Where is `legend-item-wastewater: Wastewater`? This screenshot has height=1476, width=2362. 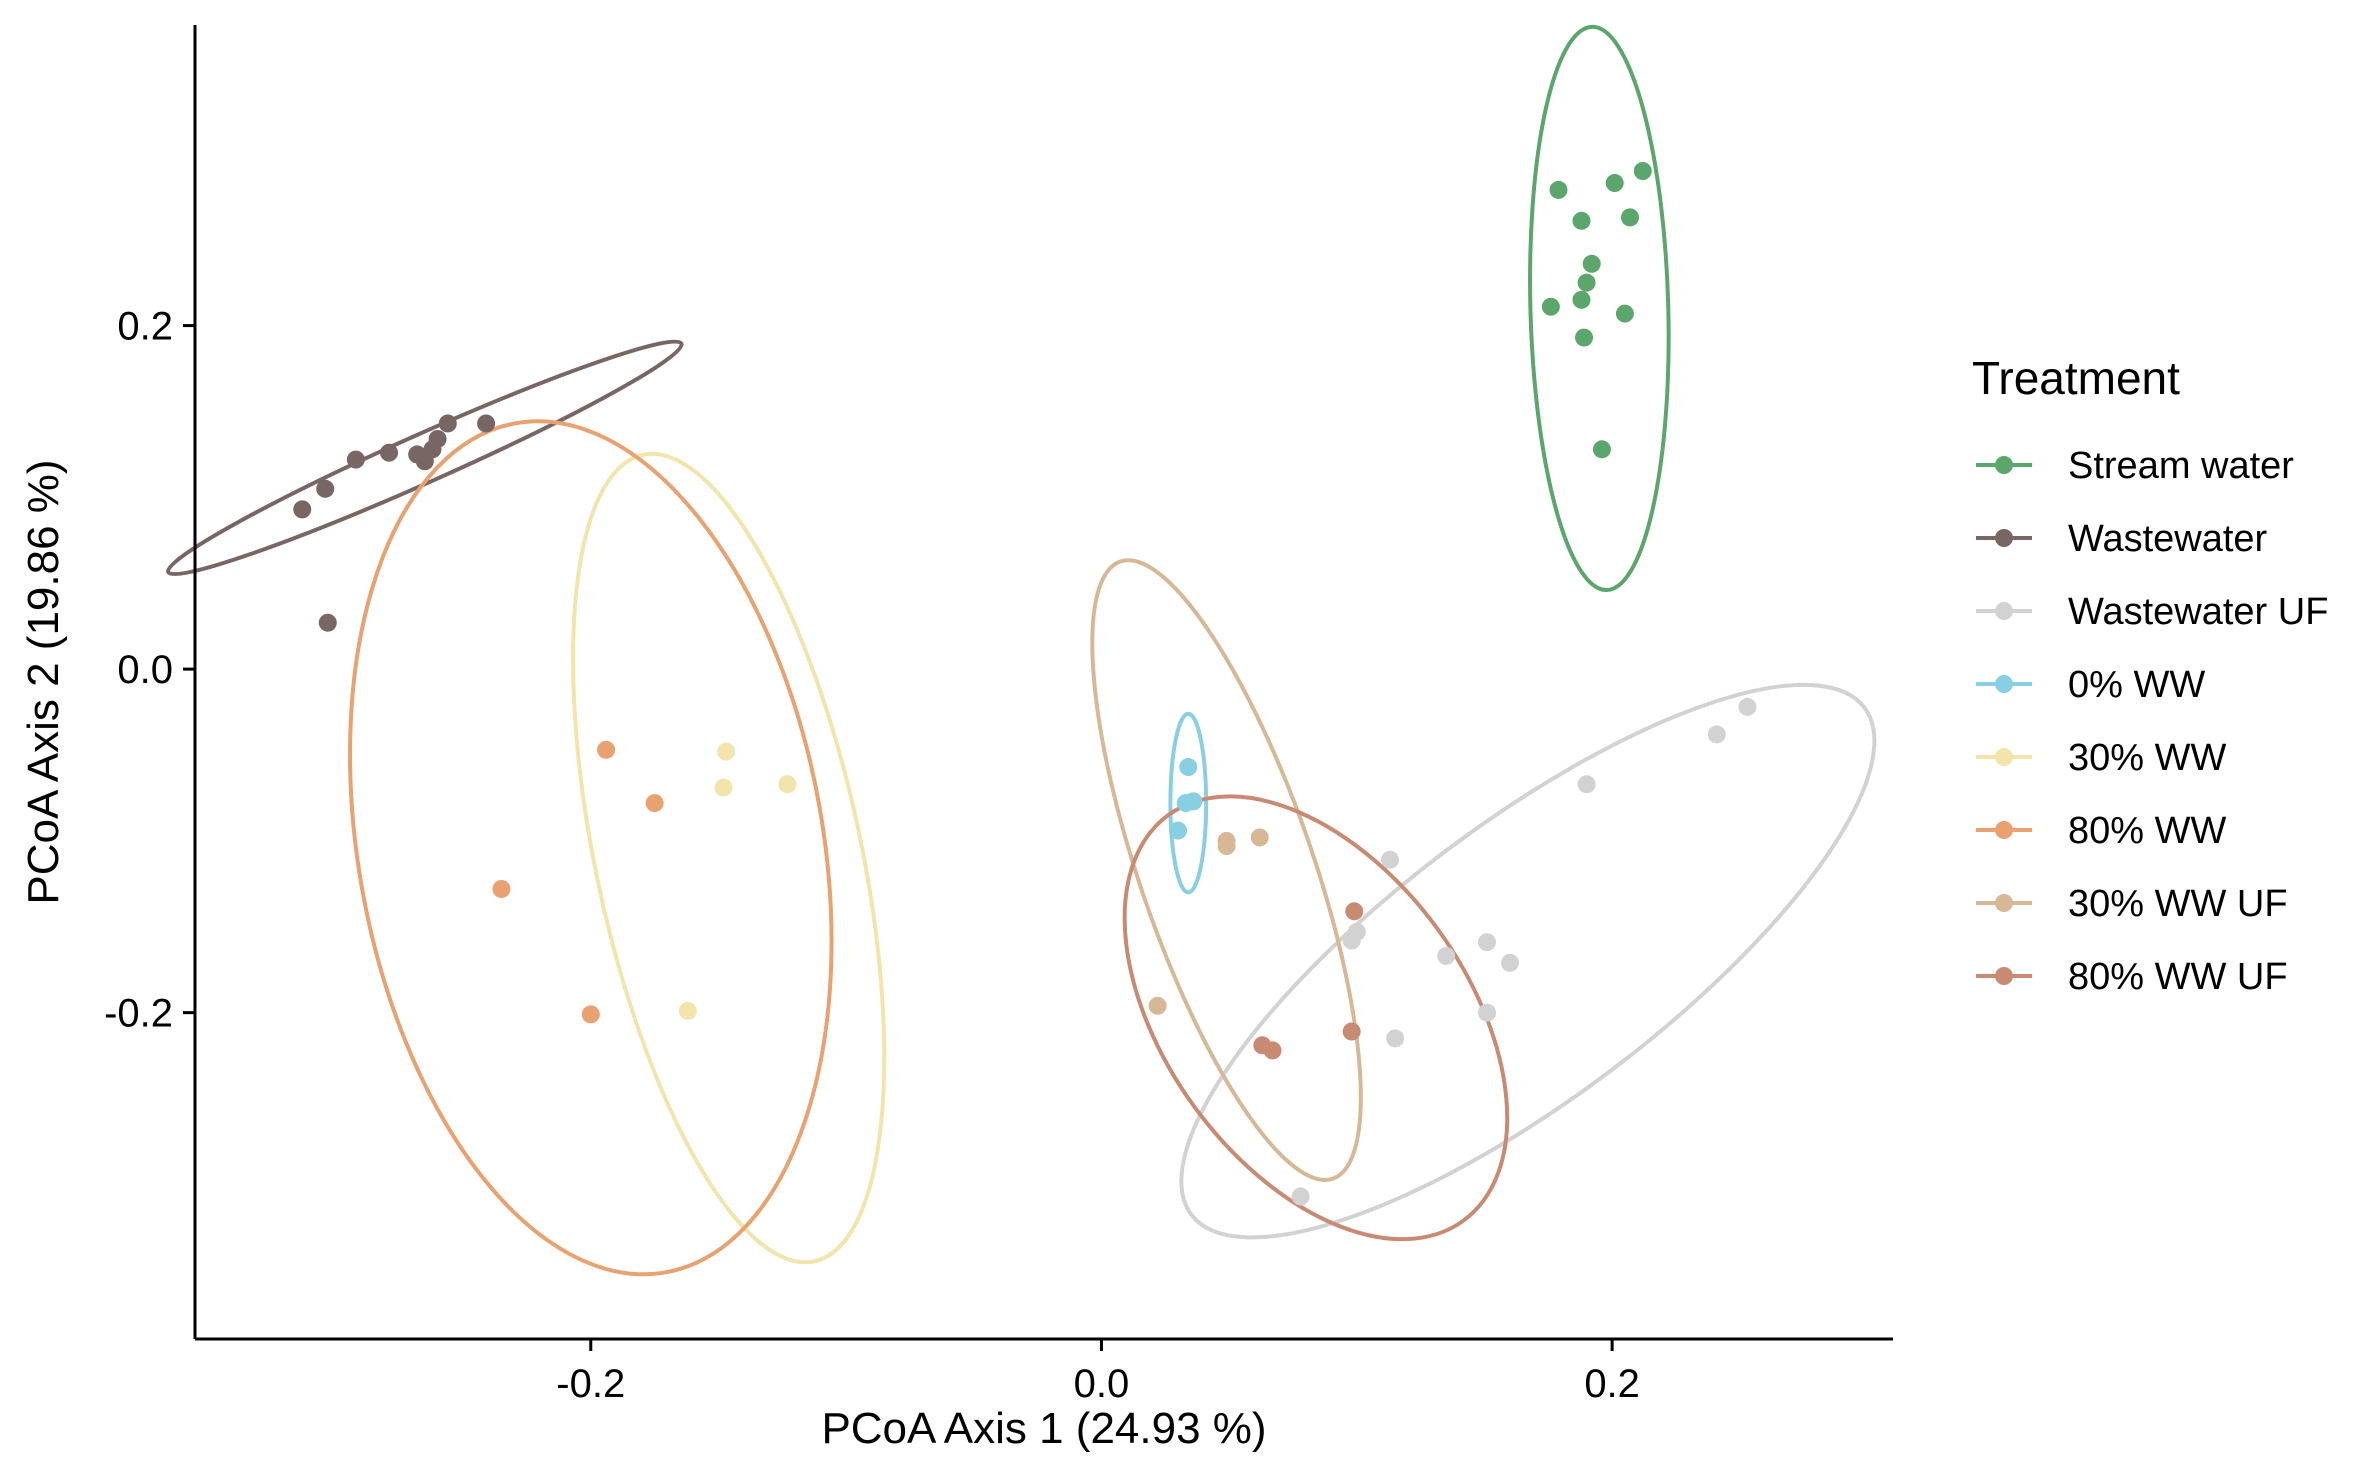
legend-item-wastewater: Wastewater is located at coordinates (2122, 539).